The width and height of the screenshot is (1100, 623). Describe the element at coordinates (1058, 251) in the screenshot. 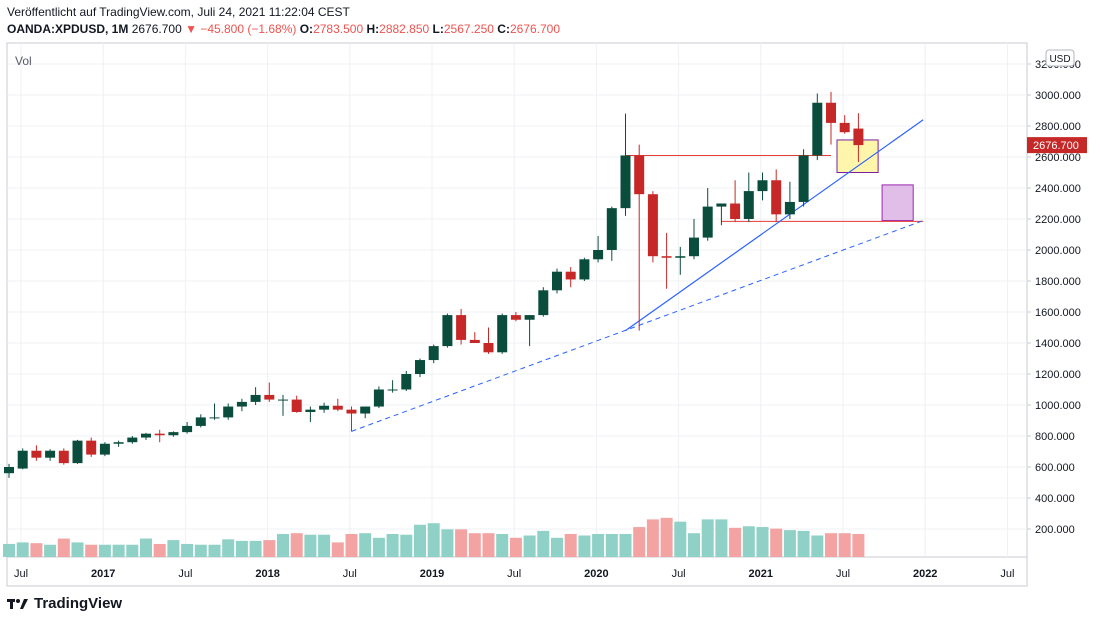

I see `y-tick-label: 2000.000` at that location.